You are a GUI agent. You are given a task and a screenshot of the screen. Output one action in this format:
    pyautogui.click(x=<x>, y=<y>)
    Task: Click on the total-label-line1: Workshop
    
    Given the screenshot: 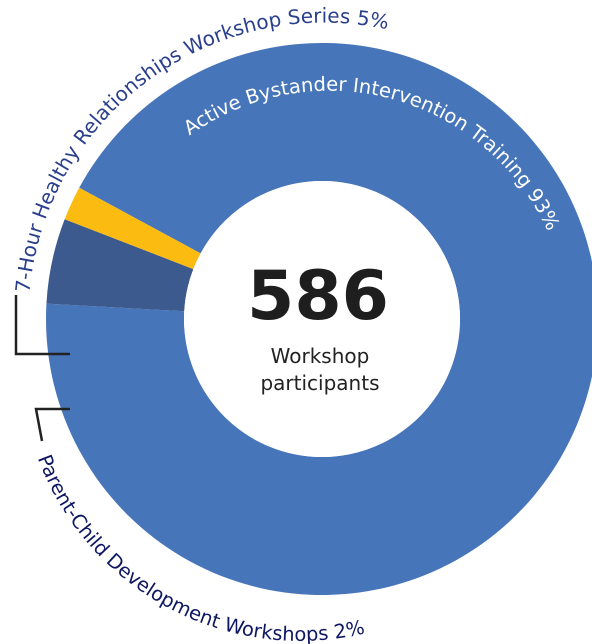 What is the action you would take?
    pyautogui.click(x=320, y=356)
    